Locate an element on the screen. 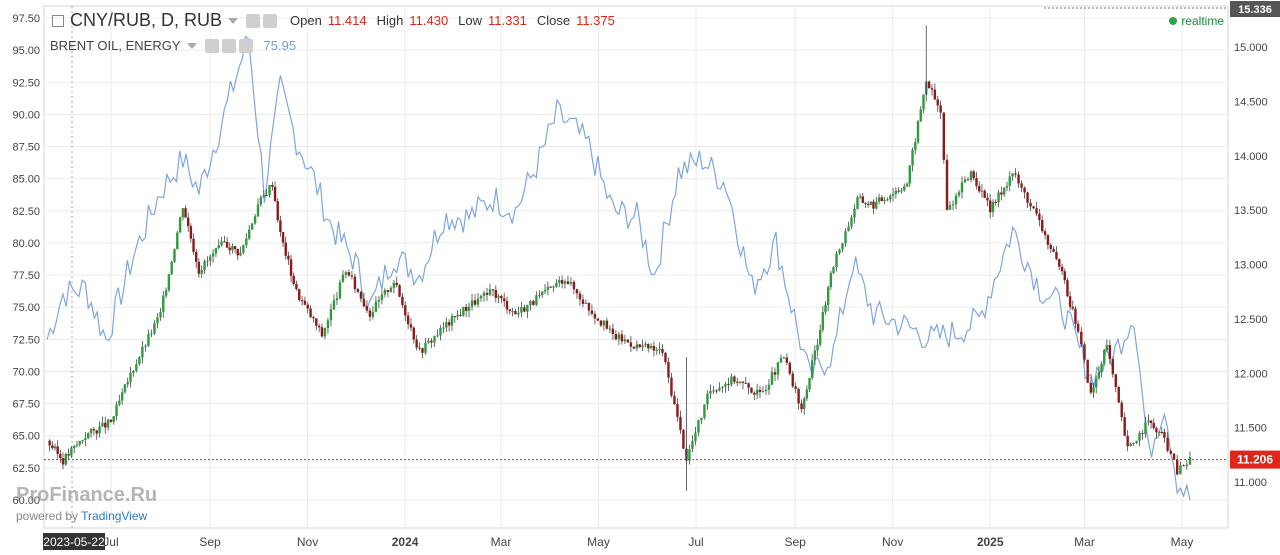 The image size is (1280, 555). x-tick-label: Sep is located at coordinates (210, 542).